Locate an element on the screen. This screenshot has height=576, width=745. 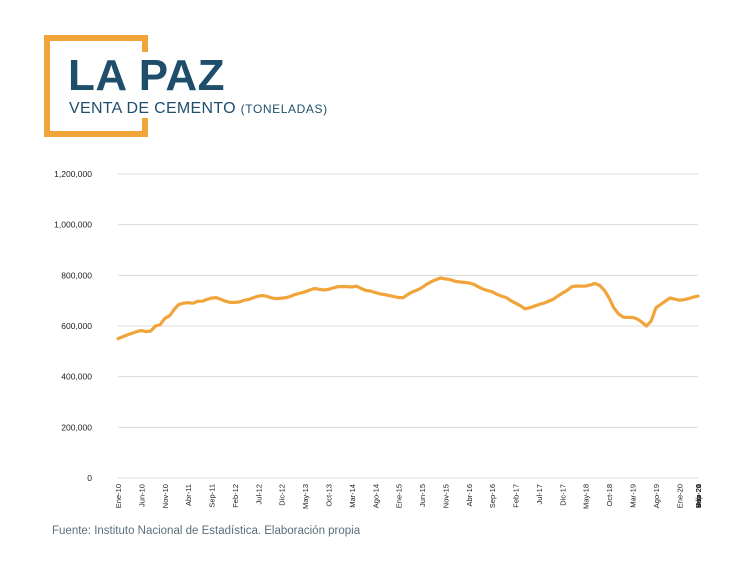
x-tick-label: Mar-14 is located at coordinates (352, 496).